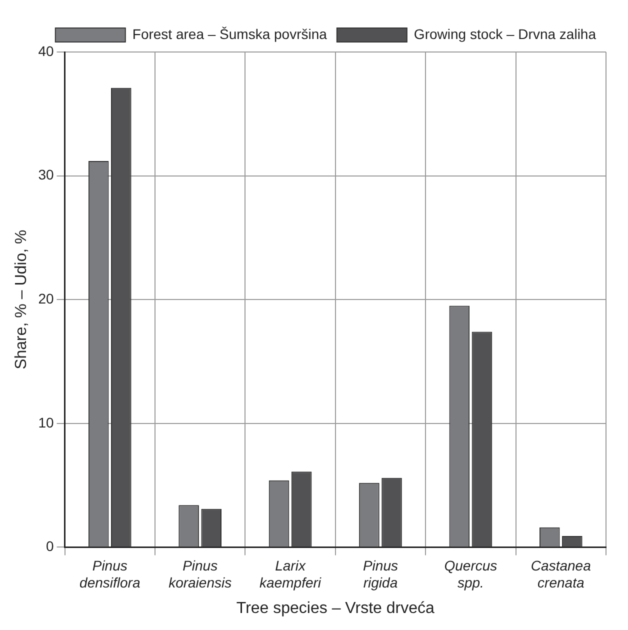 The height and width of the screenshot is (630, 628). What do you see at coordinates (46, 422) in the screenshot?
I see `y-tick-label: 10` at bounding box center [46, 422].